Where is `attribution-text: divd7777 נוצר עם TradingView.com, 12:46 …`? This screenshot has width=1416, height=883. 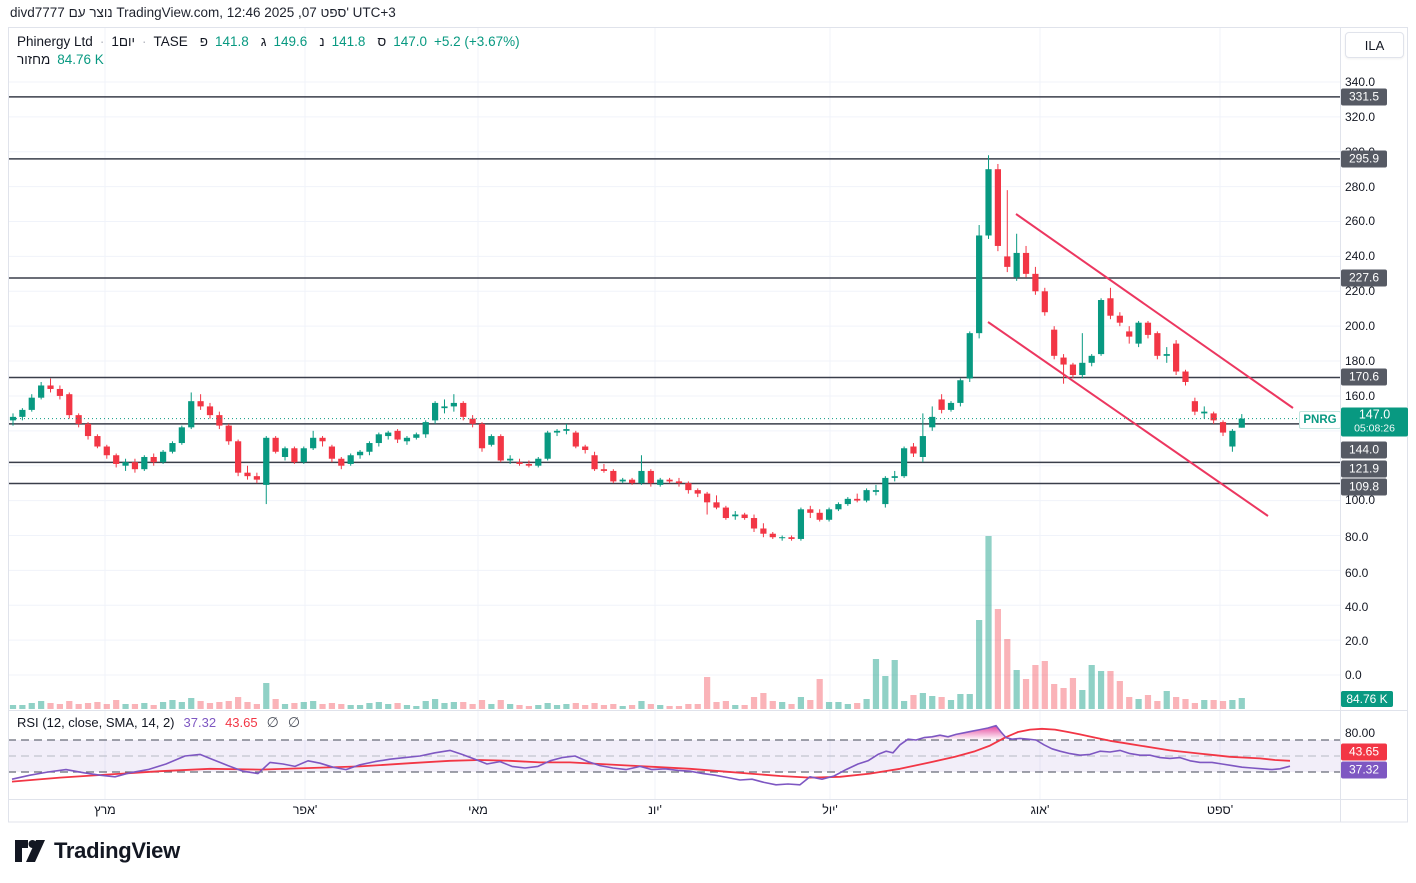 attribution-text: divd7777 נוצר עם TradingView.com, 12:46 … is located at coordinates (203, 12).